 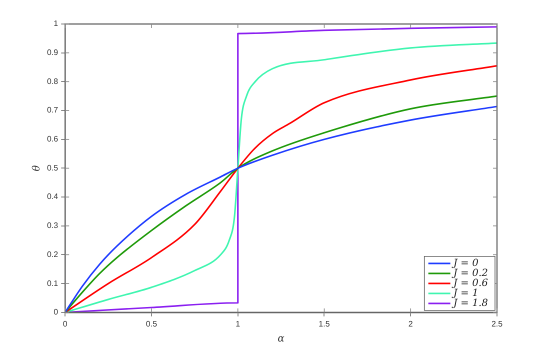 What do you see at coordinates (324, 323) in the screenshot?
I see `x-tick-label: 1.5` at bounding box center [324, 323].